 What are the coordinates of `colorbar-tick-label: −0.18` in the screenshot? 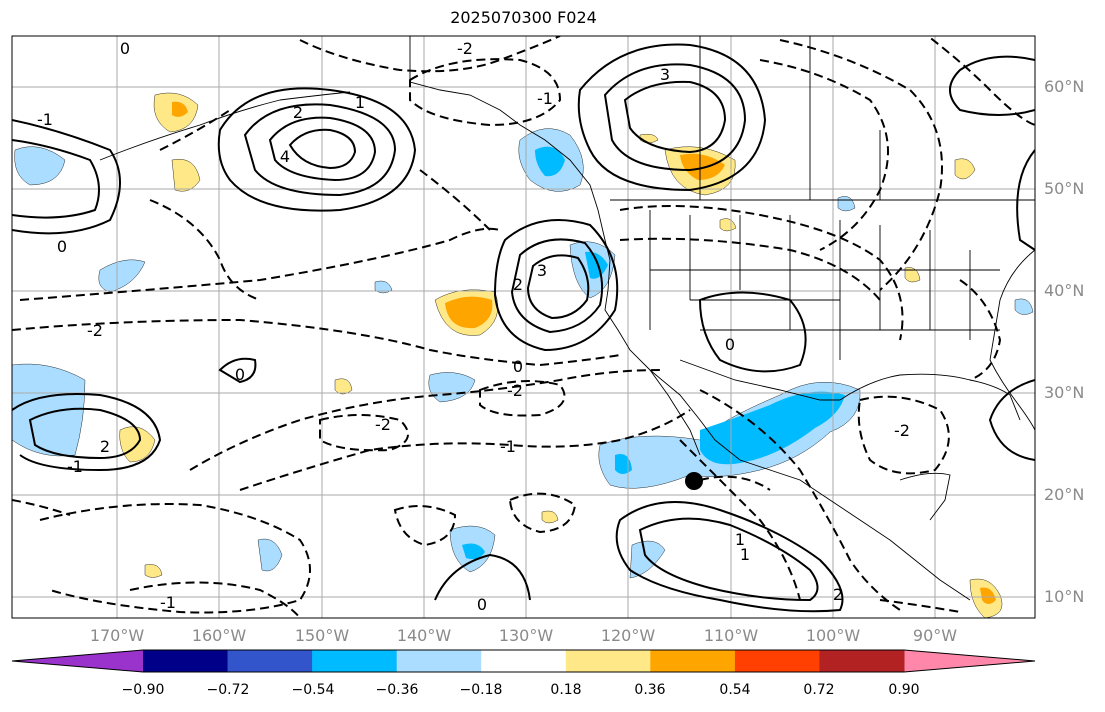 It's located at (481, 690).